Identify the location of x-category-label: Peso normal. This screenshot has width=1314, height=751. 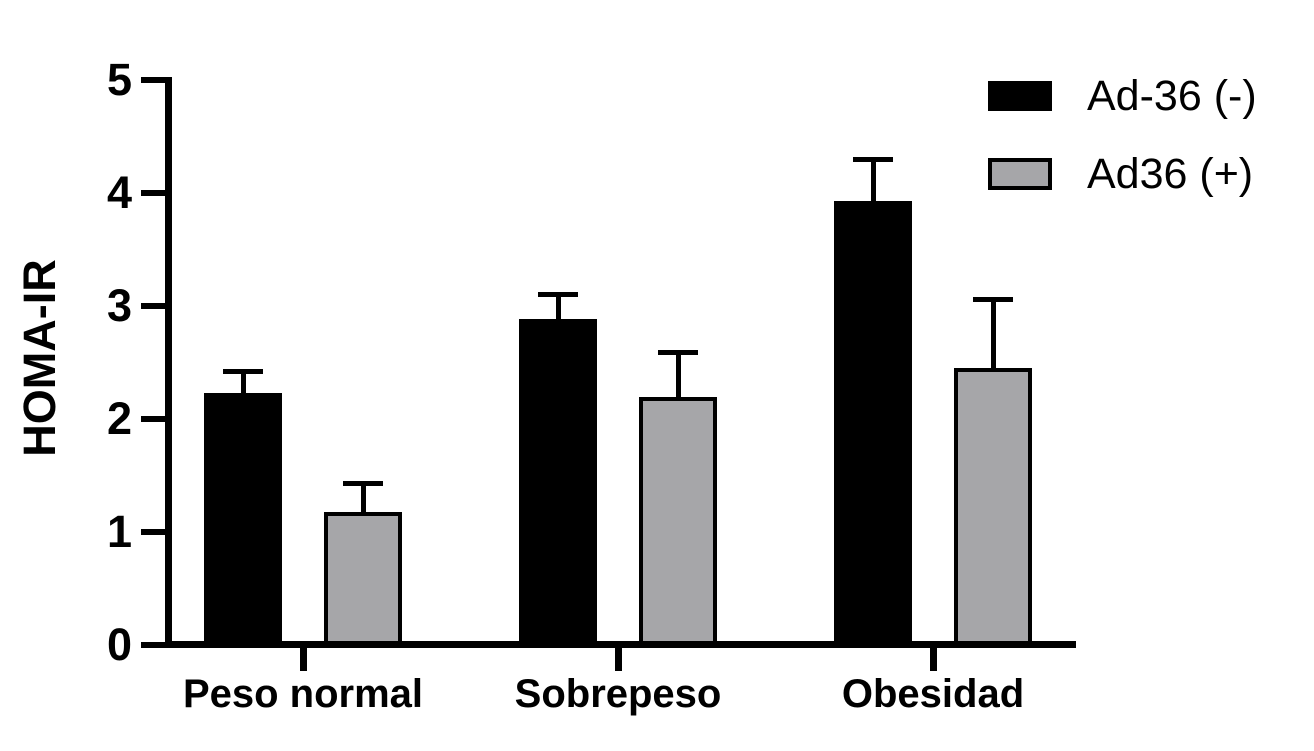
(303, 694).